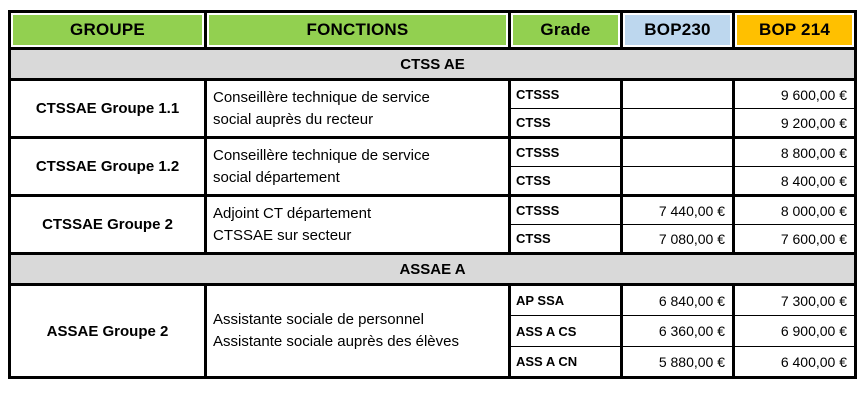 The width and height of the screenshot is (862, 408). I want to click on bop230-cell: 7 440,00 €, so click(677, 209).